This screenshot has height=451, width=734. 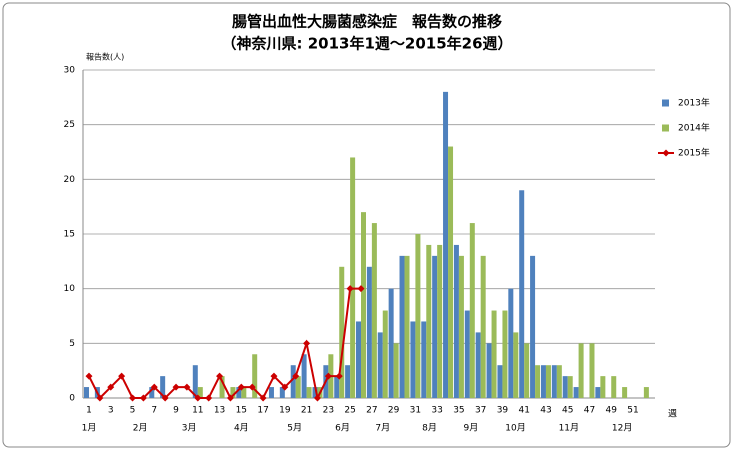 I want to click on x-tick-label: 43, so click(x=545, y=411).